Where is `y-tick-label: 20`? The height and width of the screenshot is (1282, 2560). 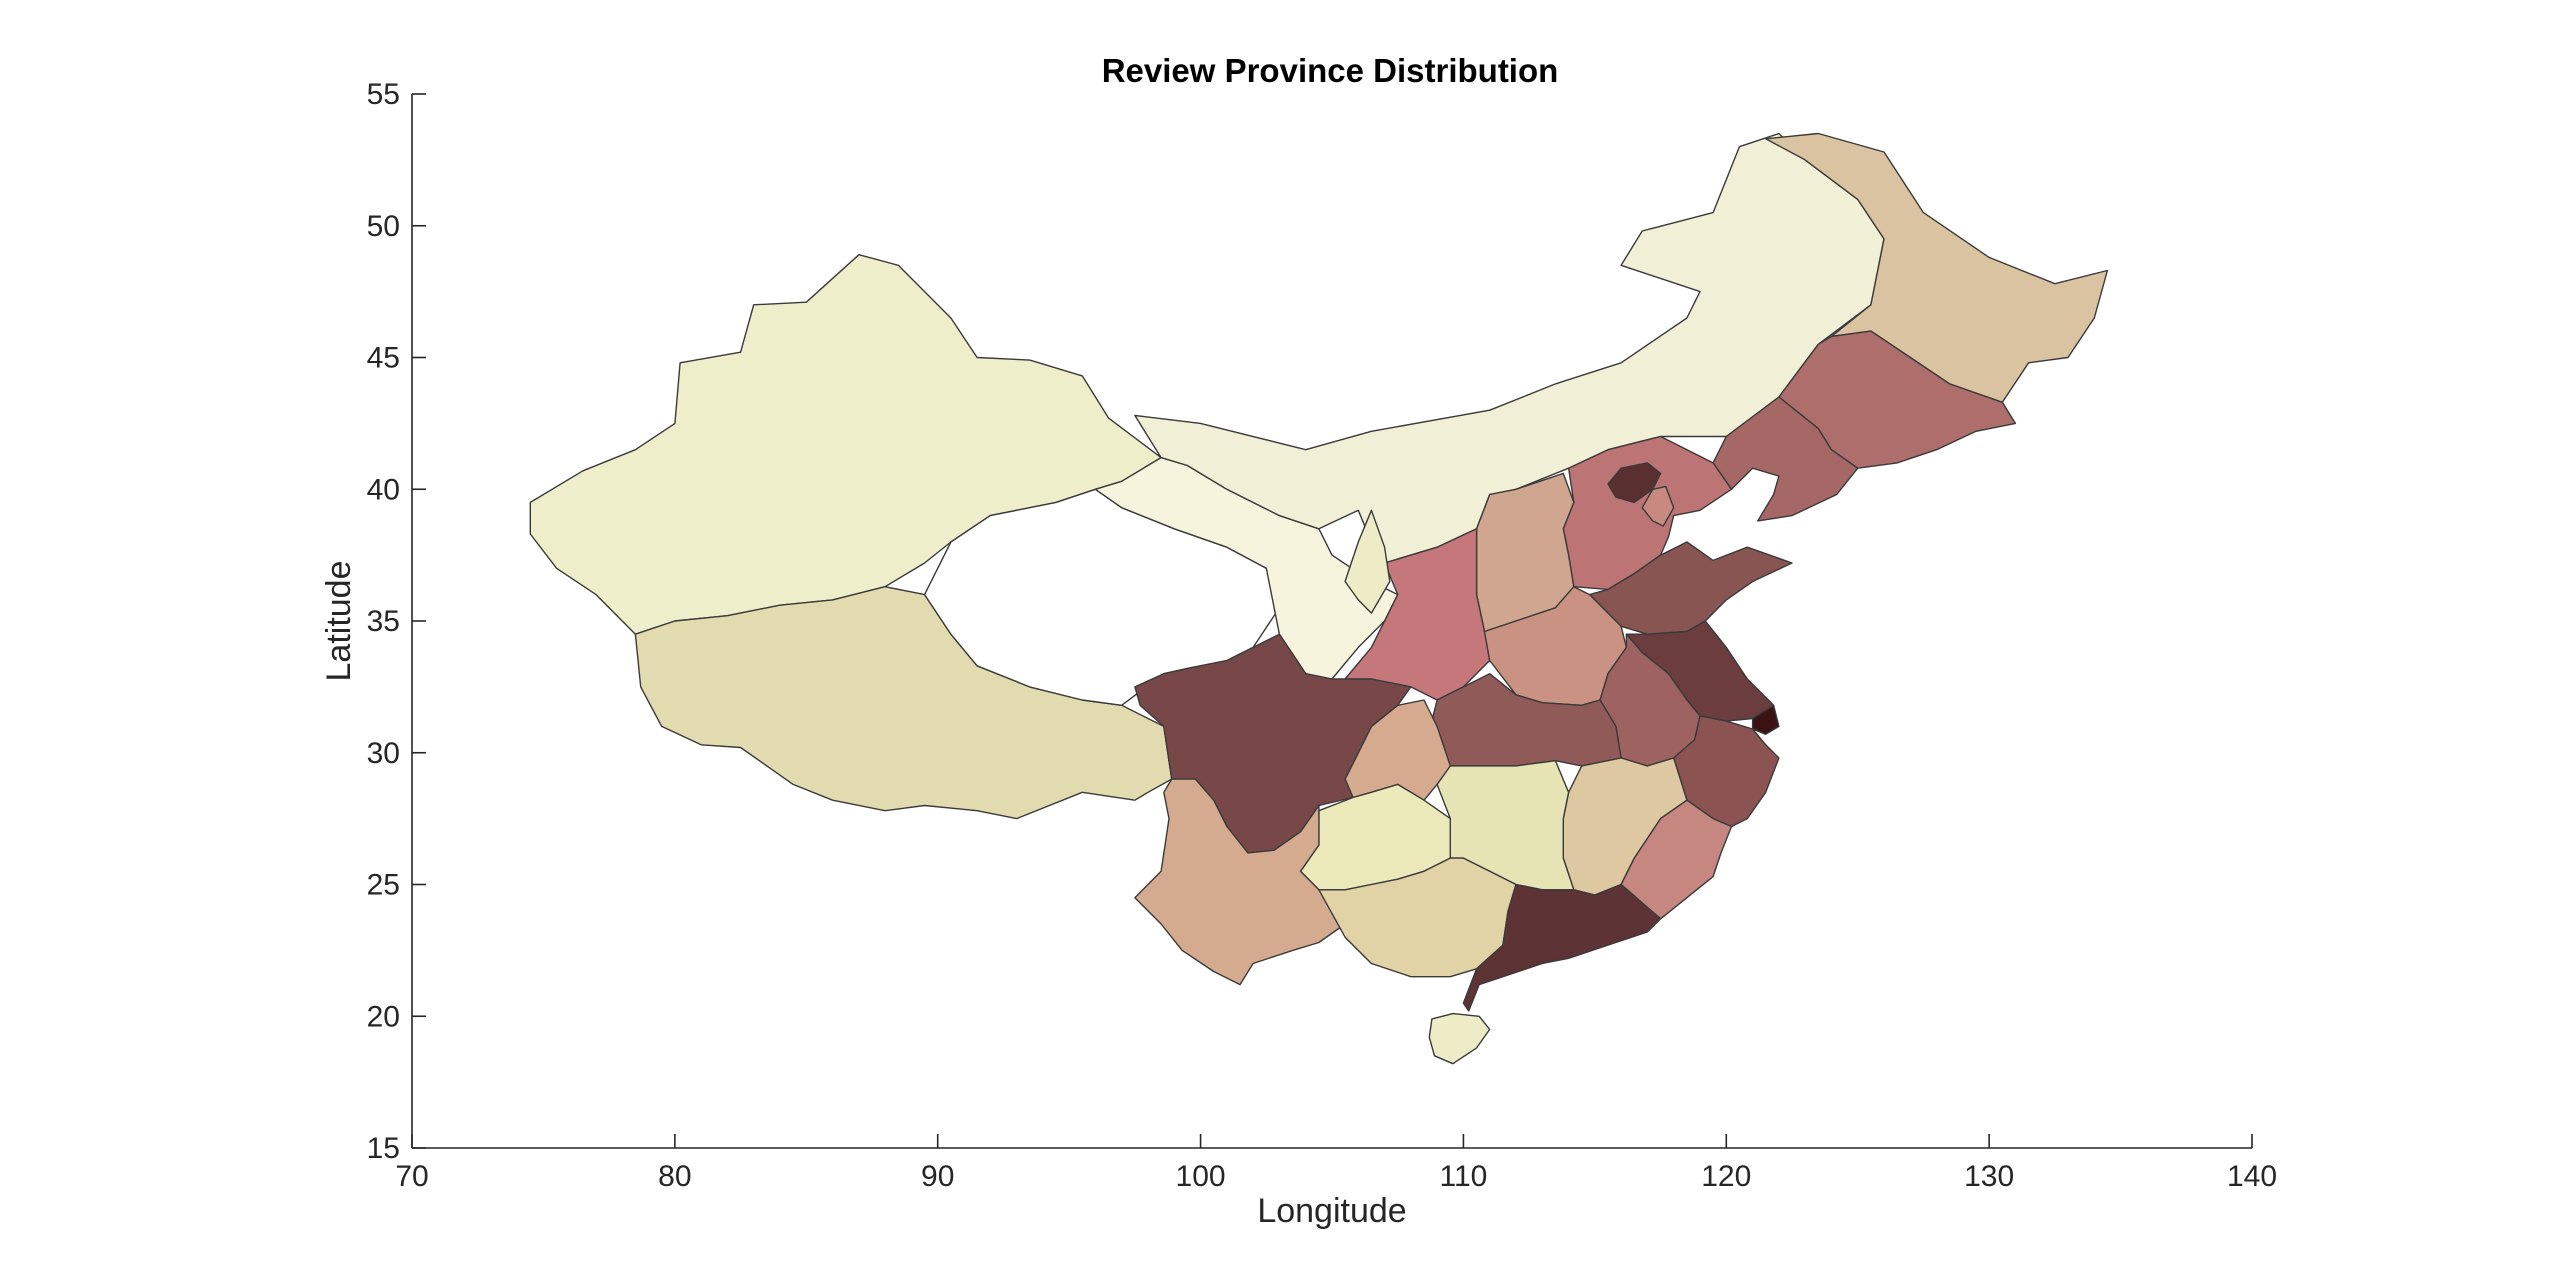 y-tick-label: 20 is located at coordinates (383, 1016).